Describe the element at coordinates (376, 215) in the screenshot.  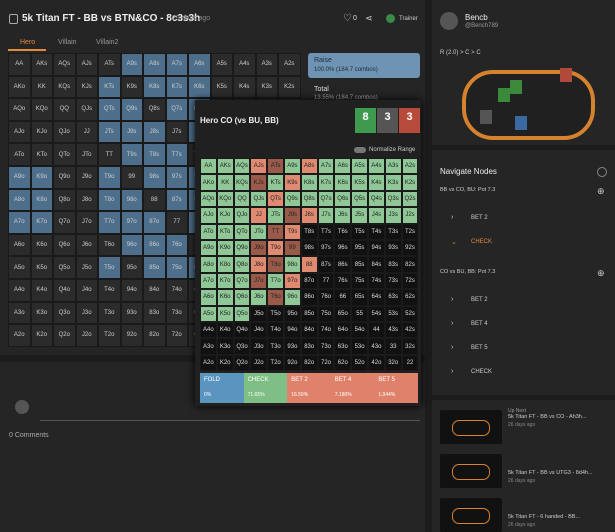
I see `strategy-cell: J4s` at that location.